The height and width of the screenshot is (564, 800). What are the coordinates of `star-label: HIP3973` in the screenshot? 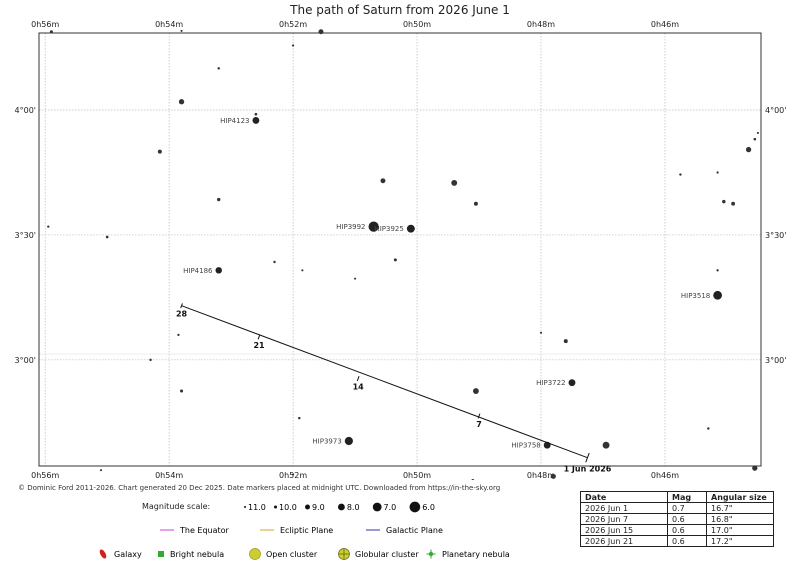 It's located at (326, 442).